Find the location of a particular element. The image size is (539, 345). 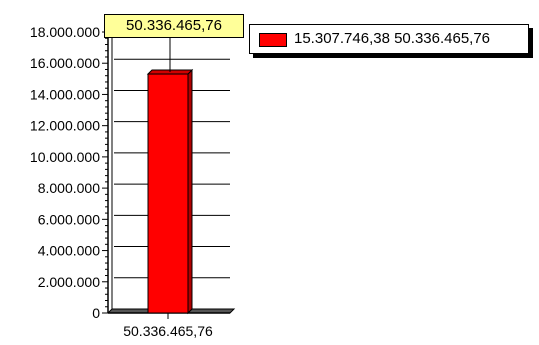

y-tick-label: 16.000.000 is located at coordinates (65, 63).